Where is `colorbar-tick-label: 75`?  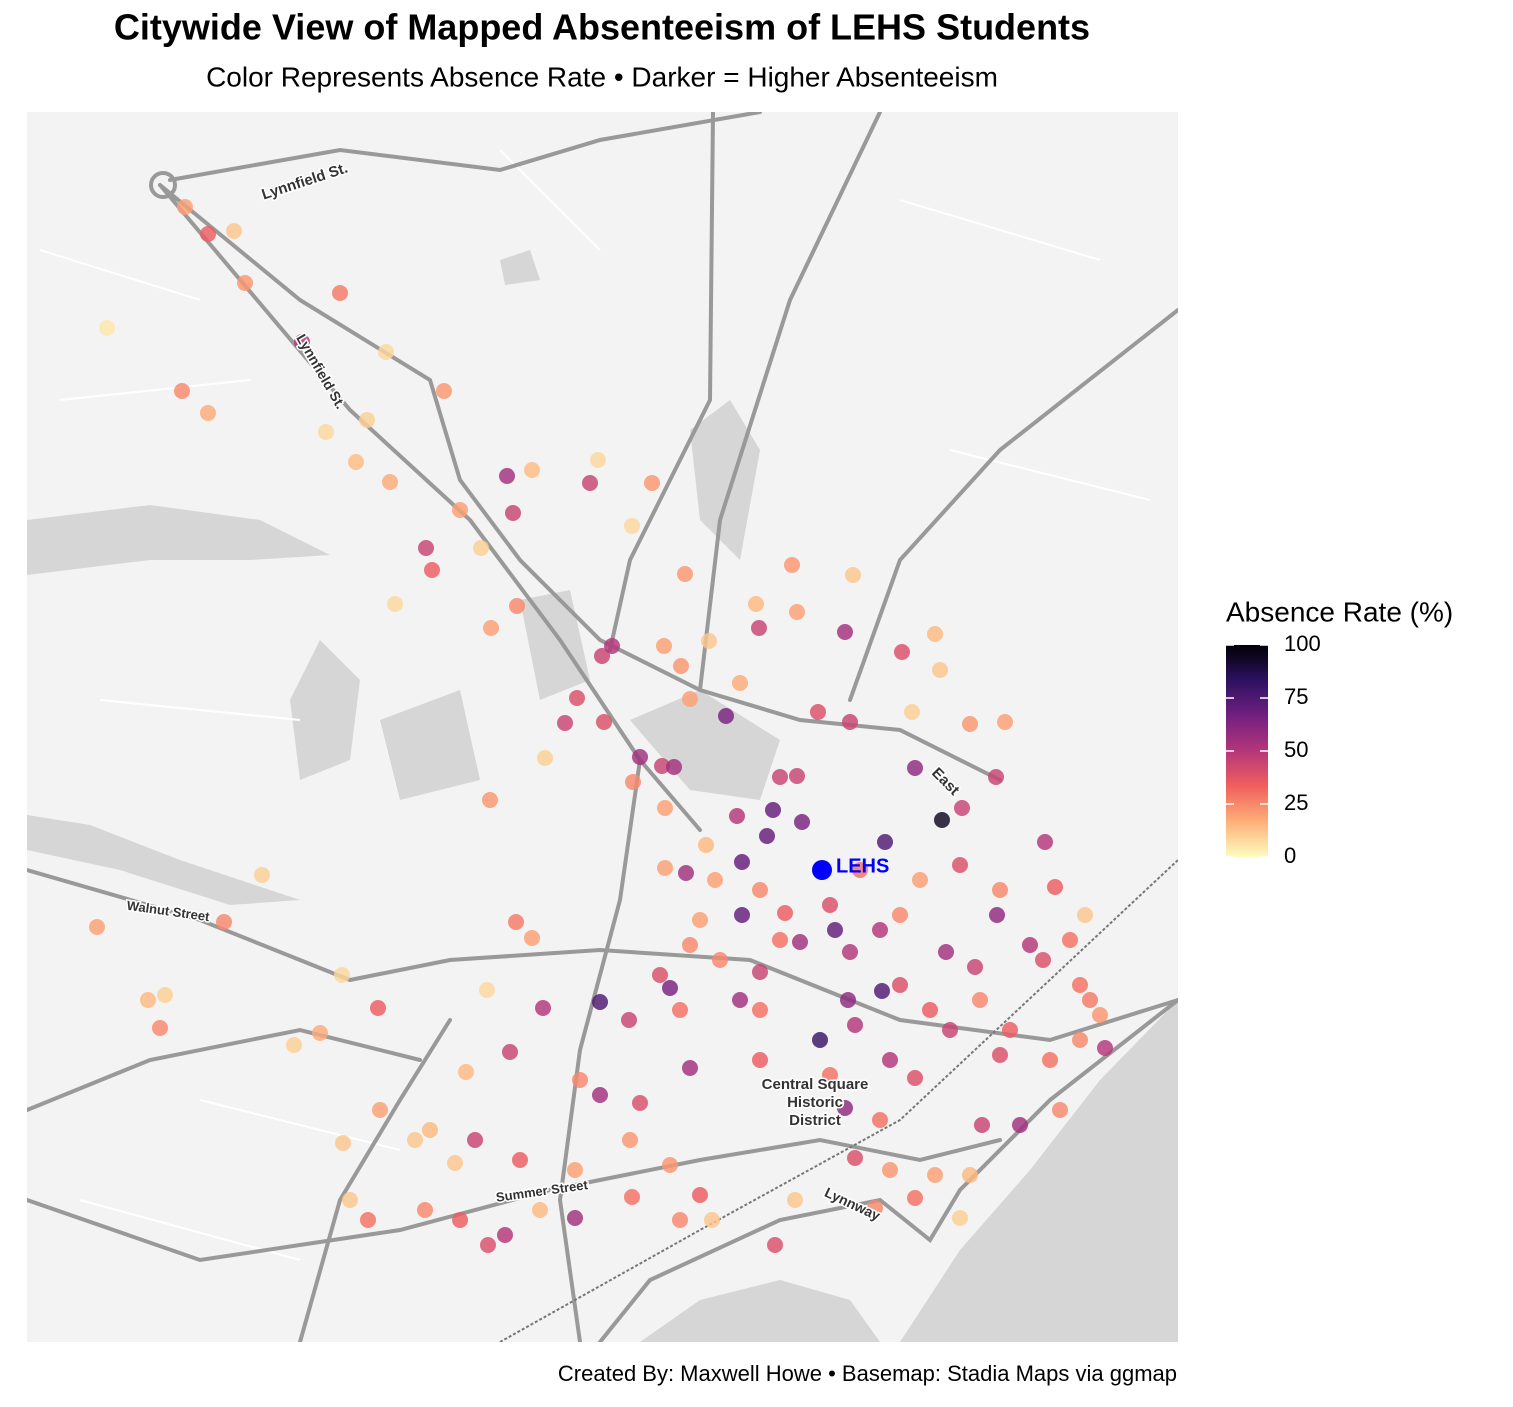
colorbar-tick-label: 75 is located at coordinates (1296, 696).